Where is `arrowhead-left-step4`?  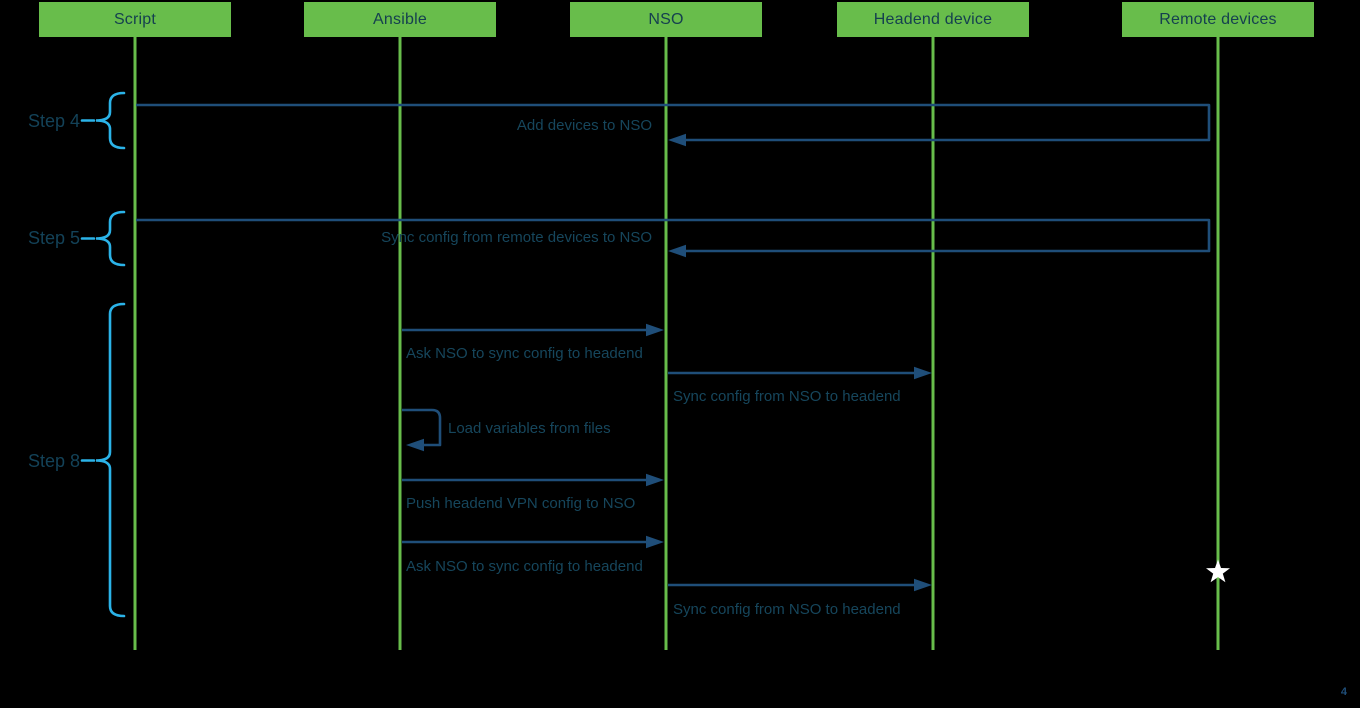 arrowhead-left-step4 is located at coordinates (677, 140).